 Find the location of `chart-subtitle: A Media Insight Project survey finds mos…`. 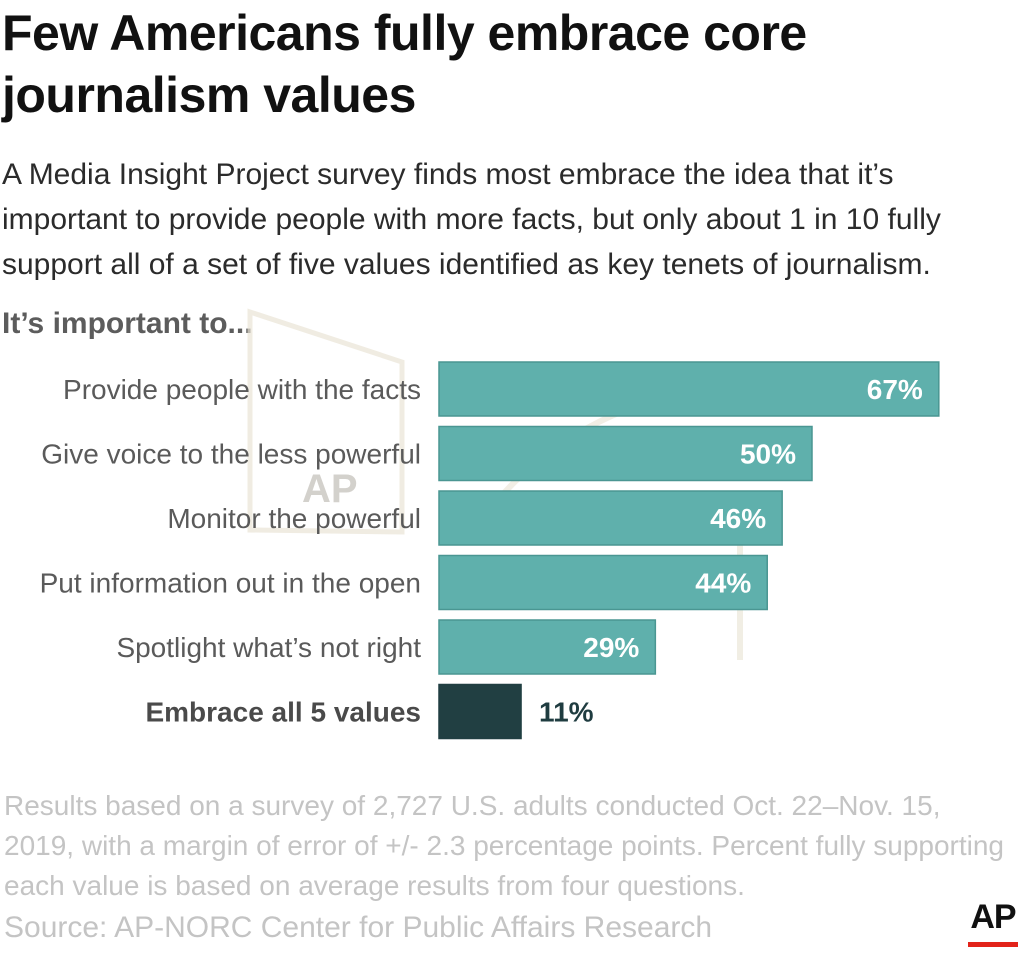

chart-subtitle: A Media Insight Project survey finds mos… is located at coordinates (471, 219).